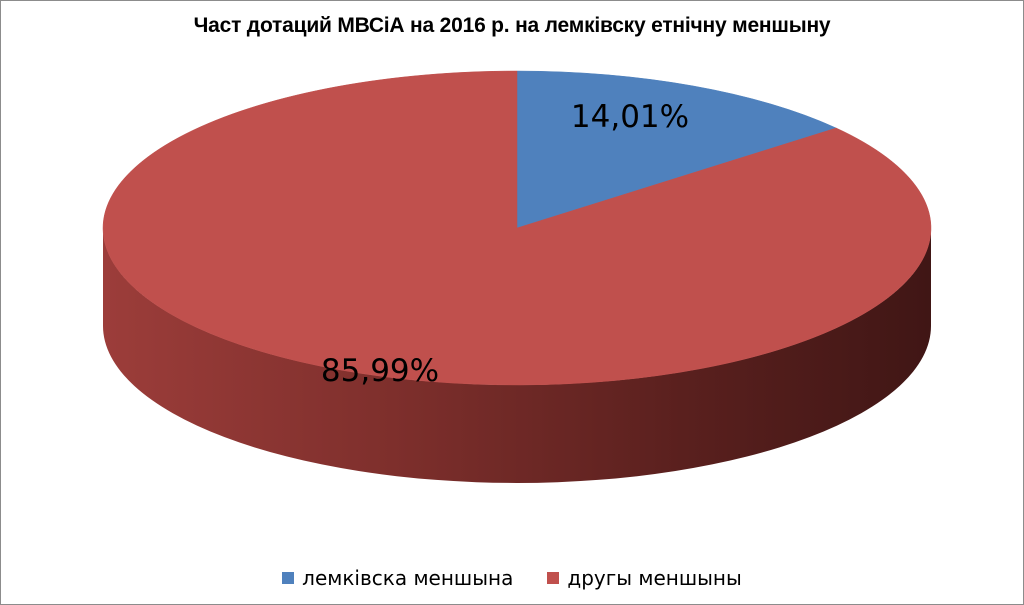 Image resolution: width=1024 pixels, height=605 pixels. I want to click on legend-label-other: другы меншыны, so click(654, 578).